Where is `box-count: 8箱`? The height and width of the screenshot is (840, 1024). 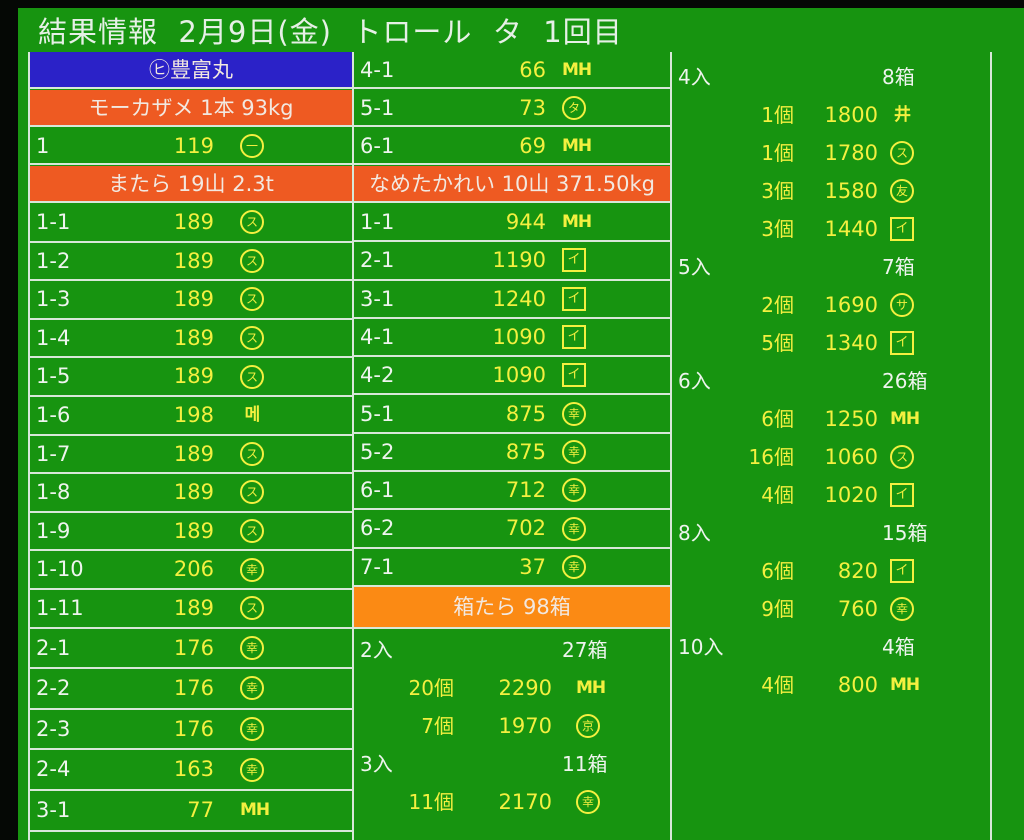 box-count: 8箱 is located at coordinates (898, 77).